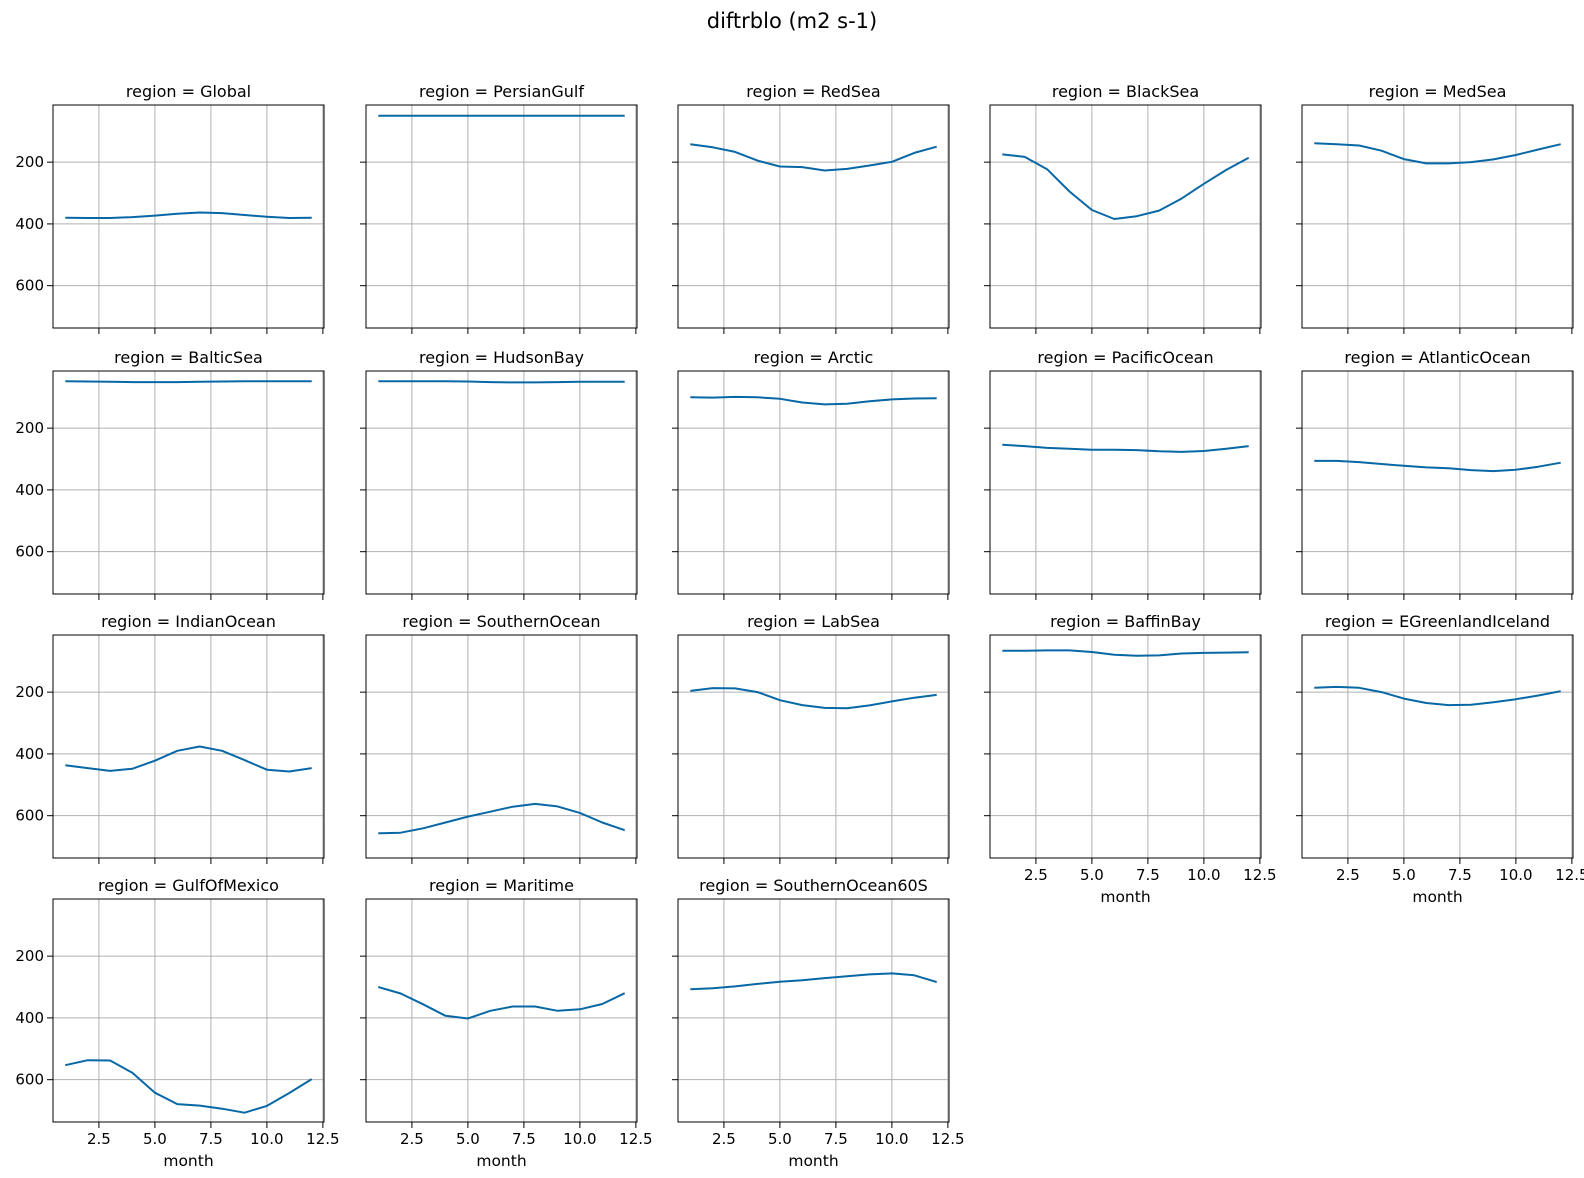 This screenshot has height=1178, width=1584. What do you see at coordinates (813, 981) in the screenshot?
I see `series-line-SouthernOcean60S` at bounding box center [813, 981].